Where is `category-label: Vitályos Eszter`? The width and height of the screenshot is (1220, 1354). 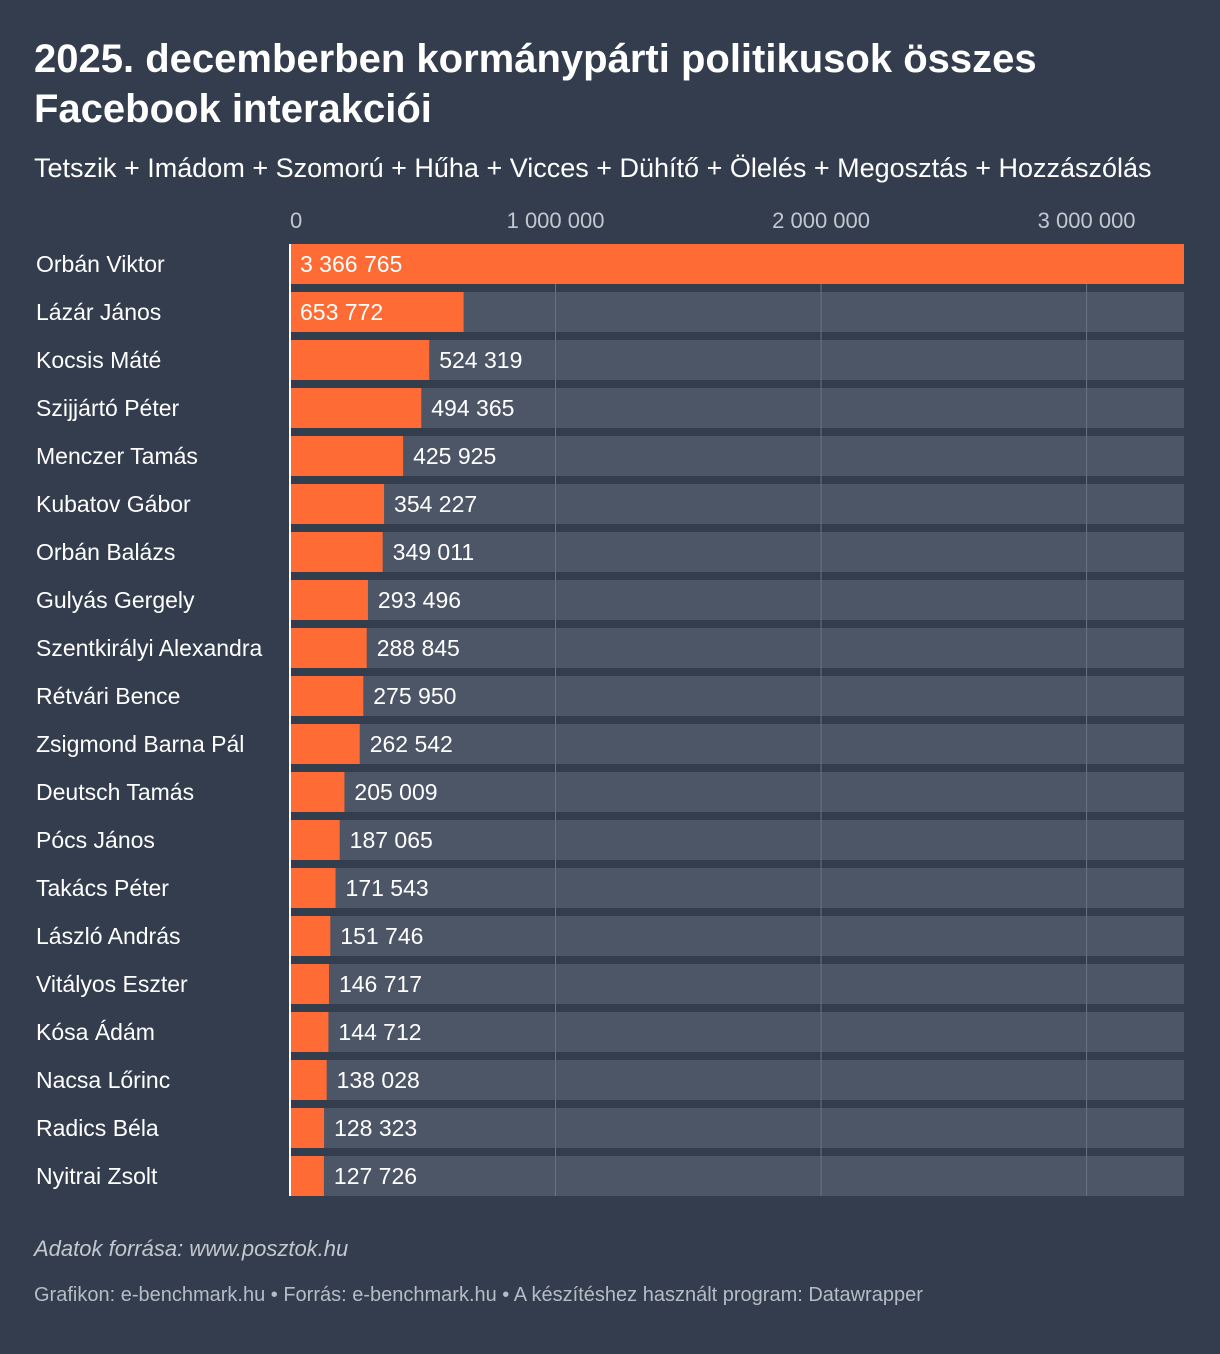 category-label: Vitályos Eszter is located at coordinates (112, 984).